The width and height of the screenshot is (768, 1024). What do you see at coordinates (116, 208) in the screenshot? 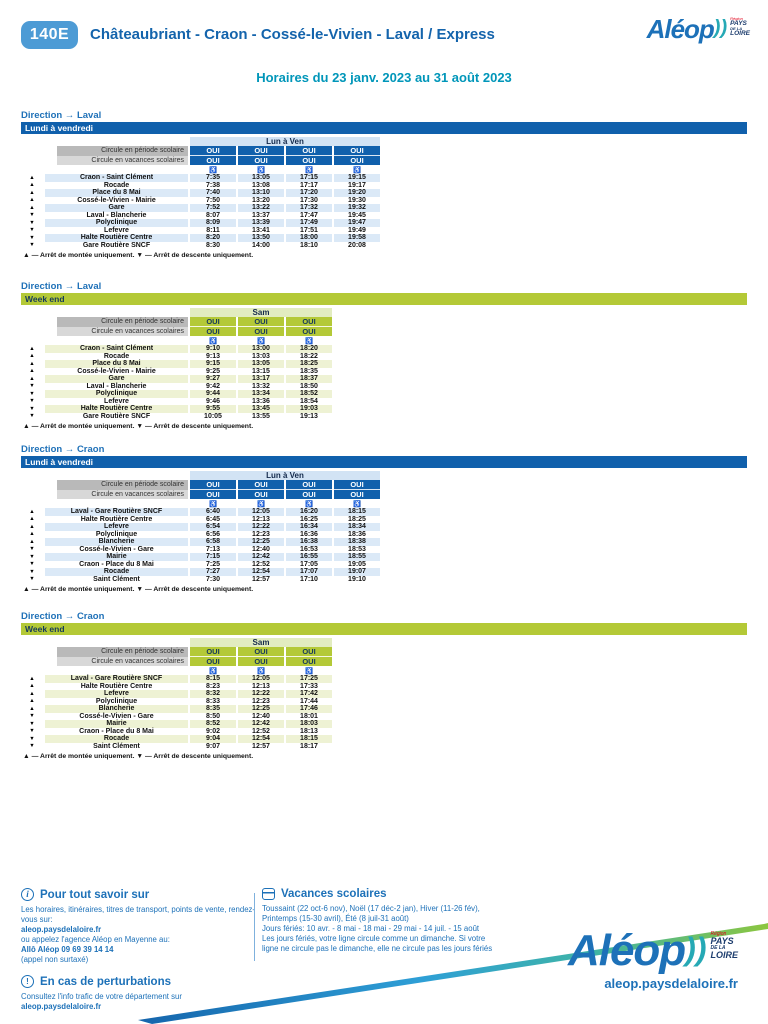
I see `stop-name: Gare` at bounding box center [116, 208].